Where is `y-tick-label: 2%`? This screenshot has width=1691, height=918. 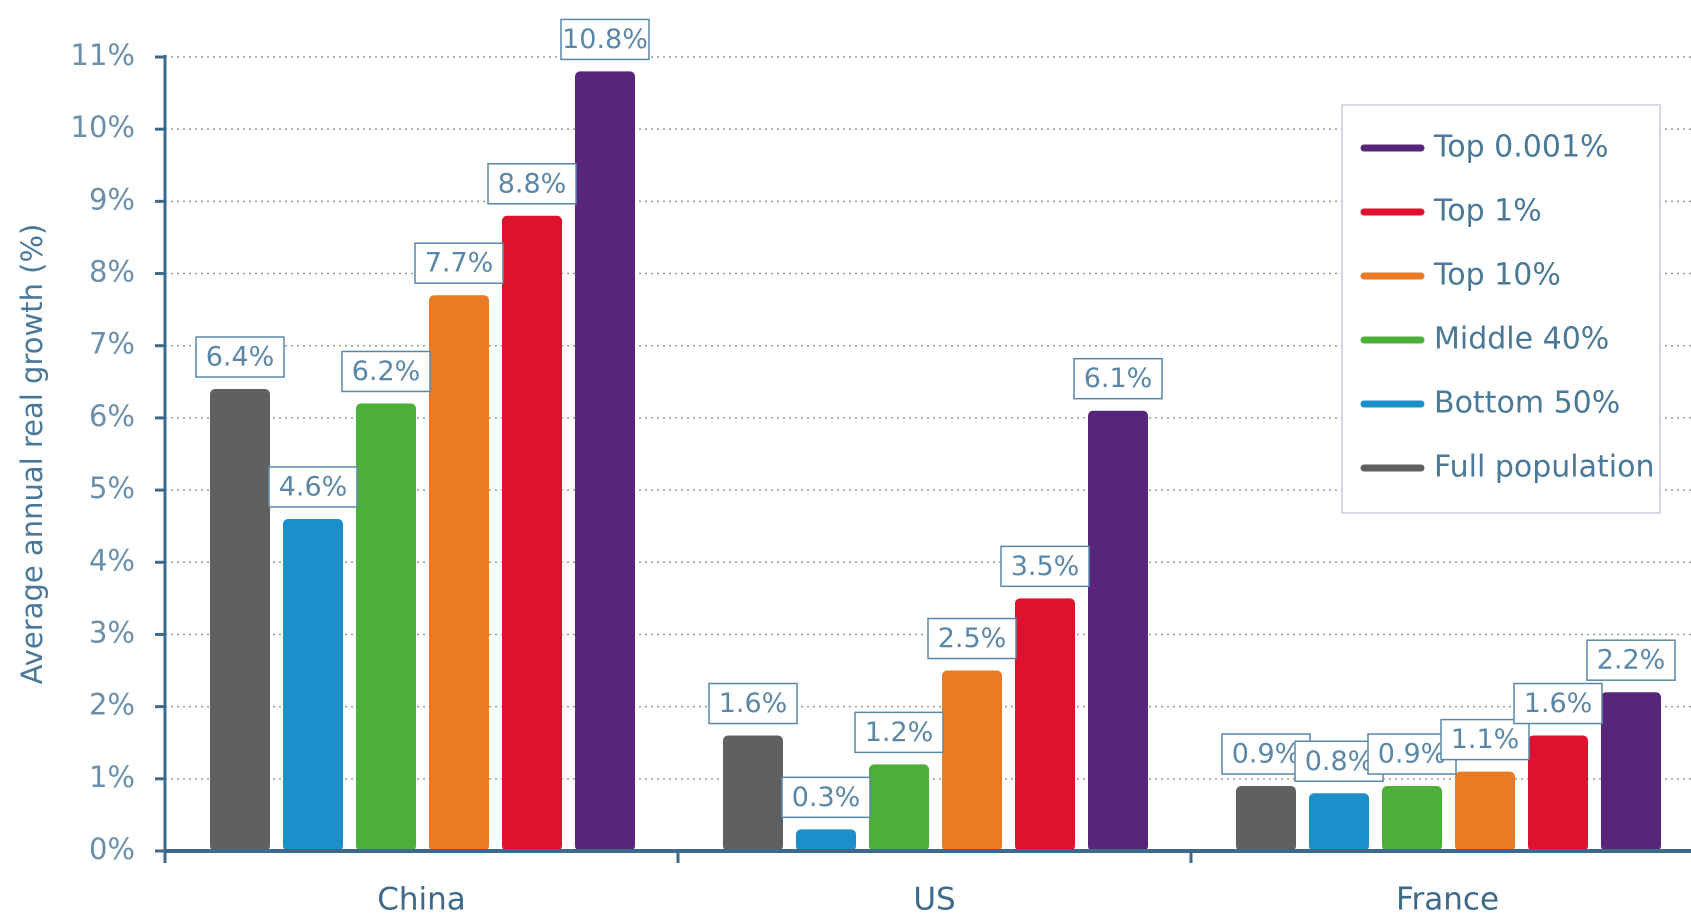 y-tick-label: 2% is located at coordinates (112, 705).